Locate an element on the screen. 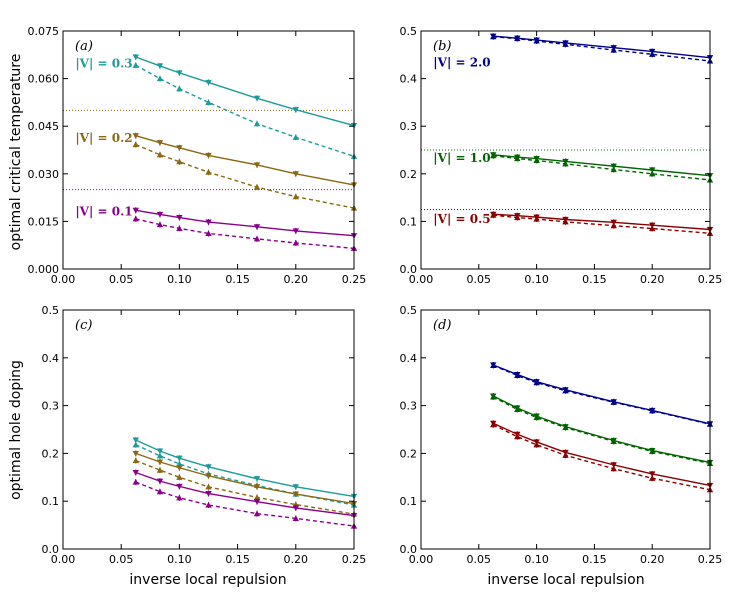 Image resolution: width=747 pixels, height=599 pixels. series-annotation: |V| = 0.3 is located at coordinates (103, 63).